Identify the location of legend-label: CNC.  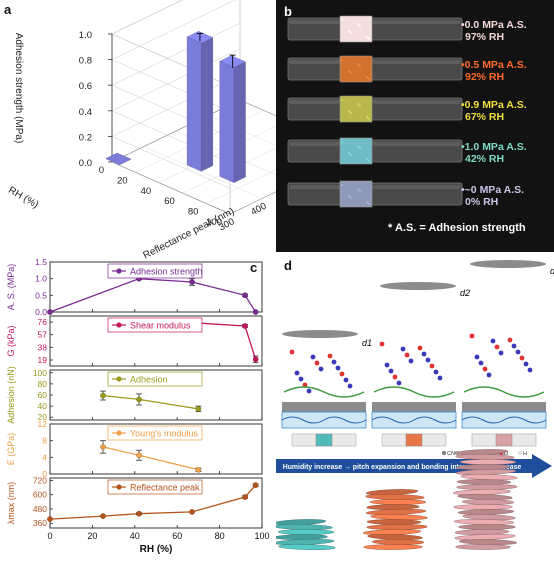
(453, 454).